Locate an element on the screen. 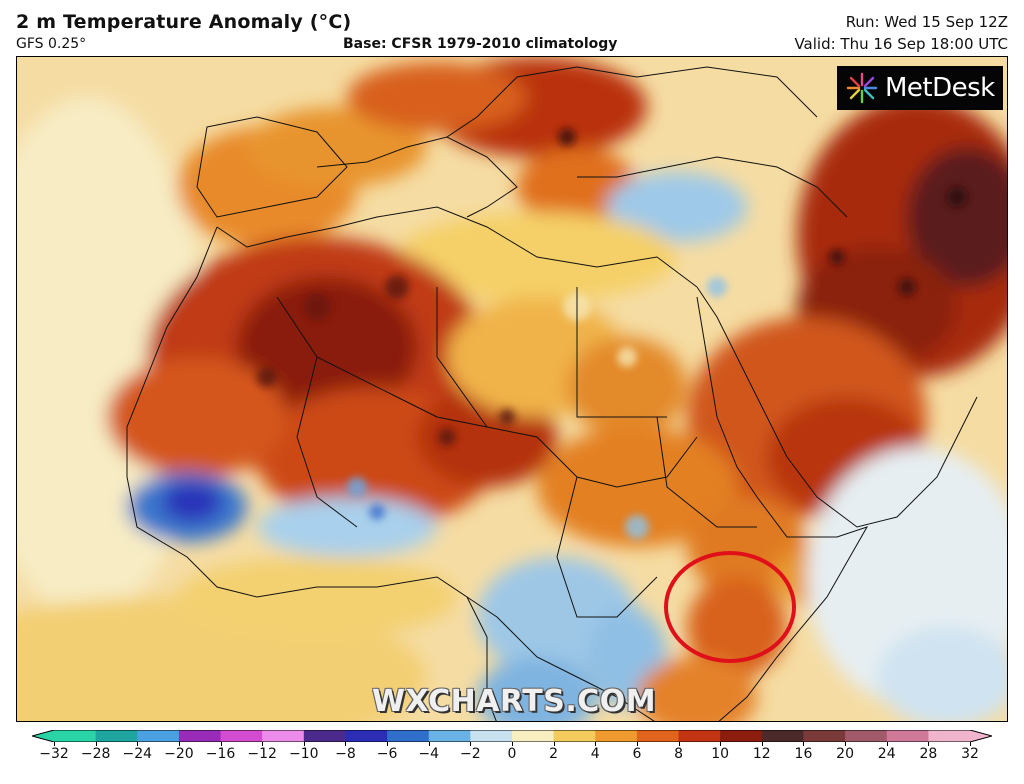 Image resolution: width=1024 pixels, height=784 pixels. colorbar-tick-label: 6 is located at coordinates (637, 754).